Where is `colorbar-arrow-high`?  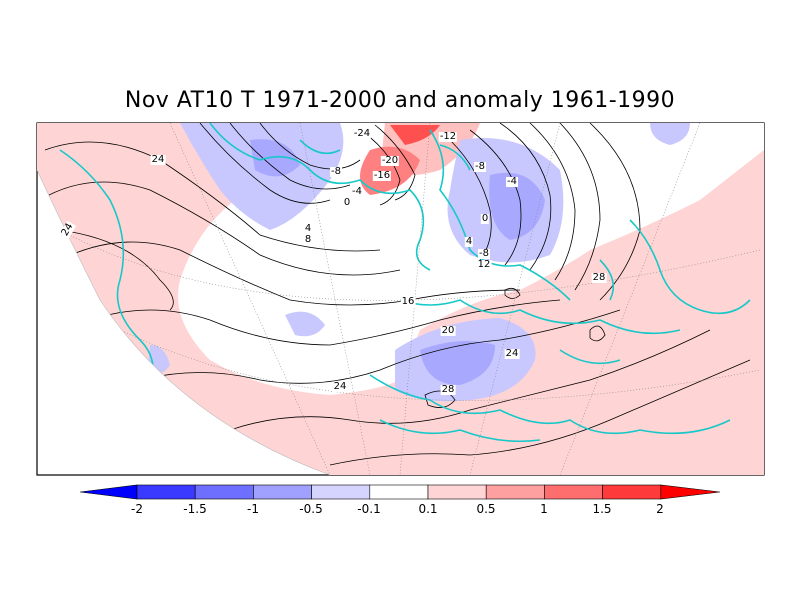
colorbar-arrow-high is located at coordinates (690, 492).